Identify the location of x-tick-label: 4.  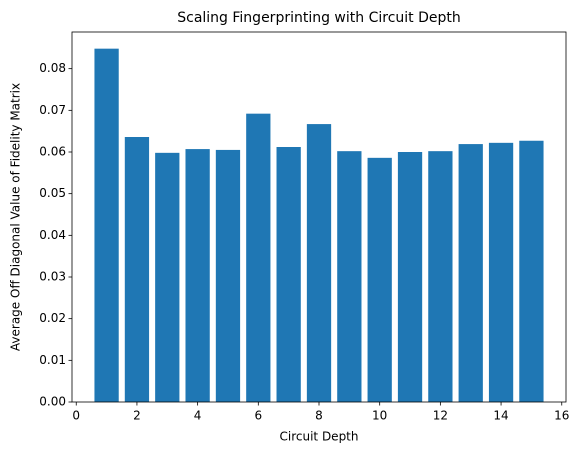
(198, 416).